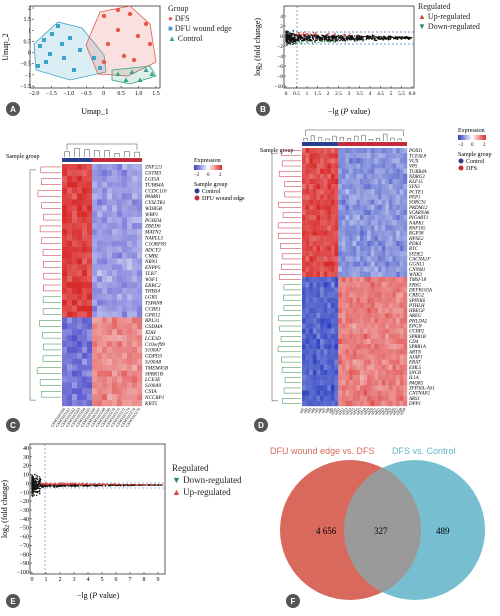 The width and height of the screenshot is (500, 616). I want to click on sample-label: sd10, so click(334, 411).